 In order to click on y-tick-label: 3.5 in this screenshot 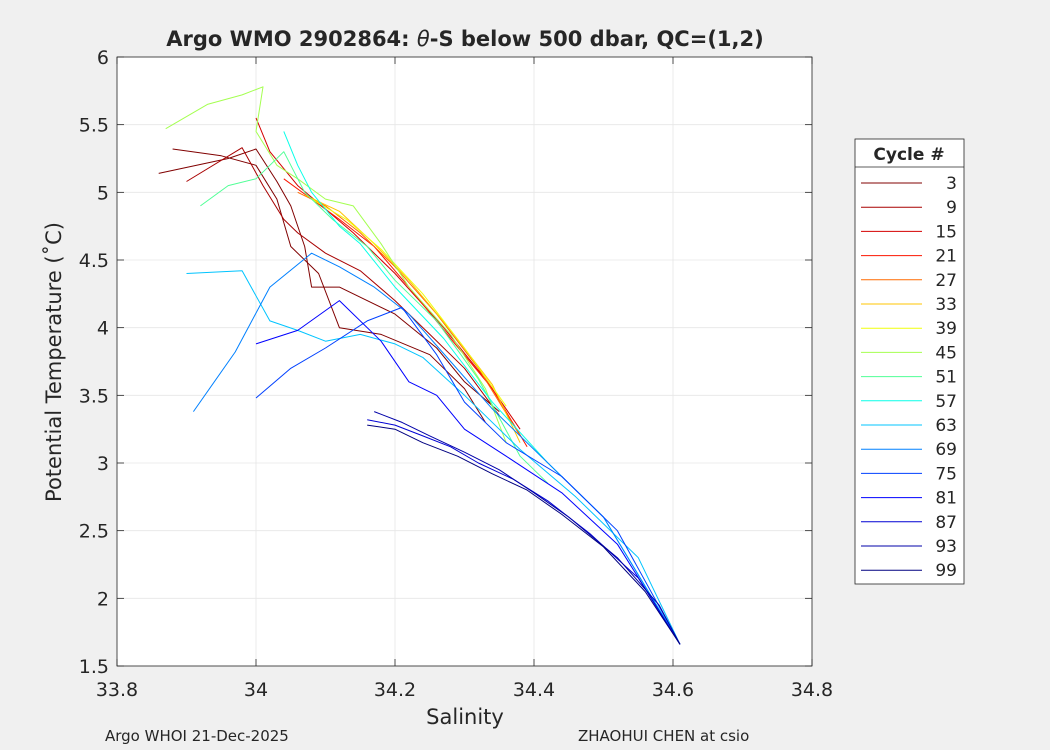, I will do `click(94, 396)`.